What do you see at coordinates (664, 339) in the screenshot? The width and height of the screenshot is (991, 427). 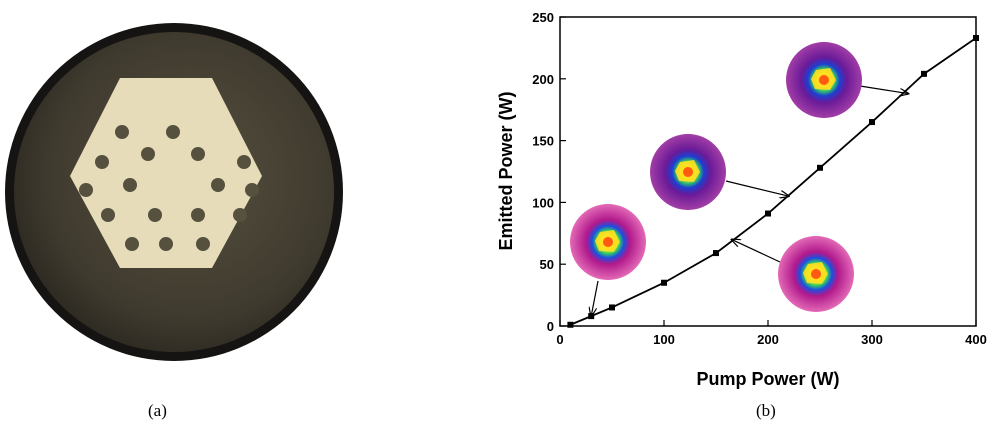 I see `x-tick-label: 100` at bounding box center [664, 339].